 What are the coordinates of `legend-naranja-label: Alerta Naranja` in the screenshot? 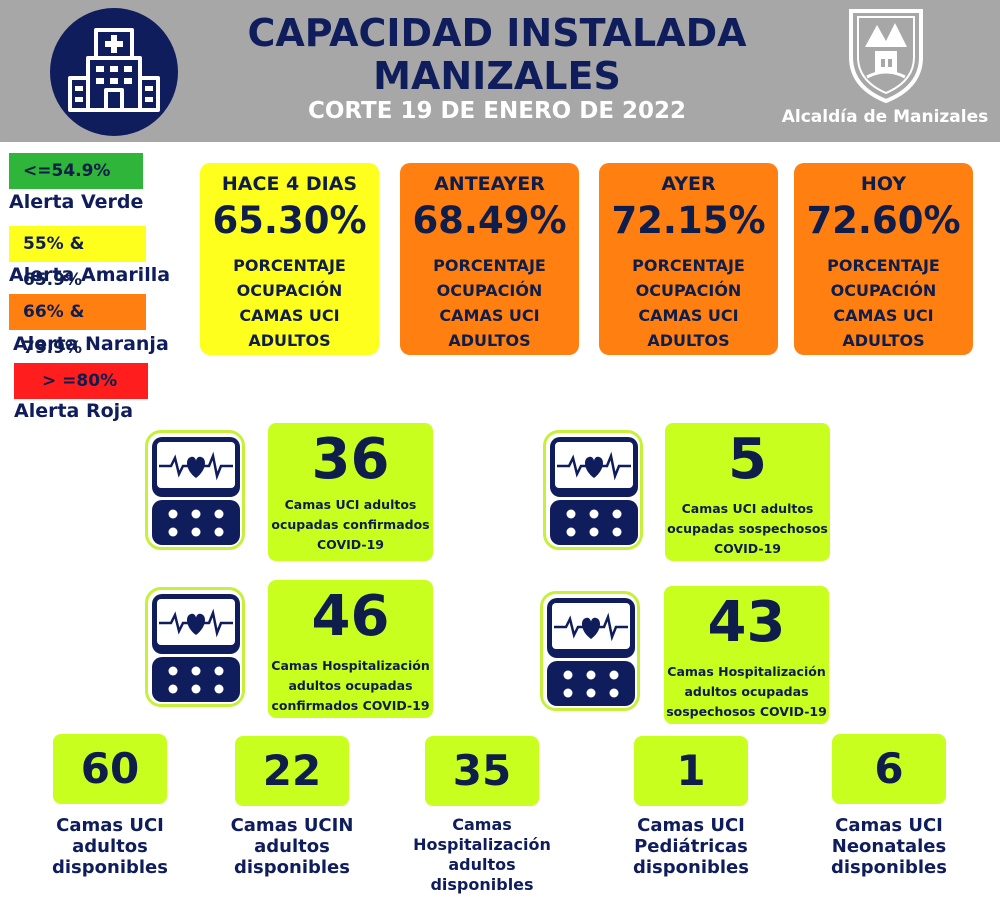 It's located at (91, 344).